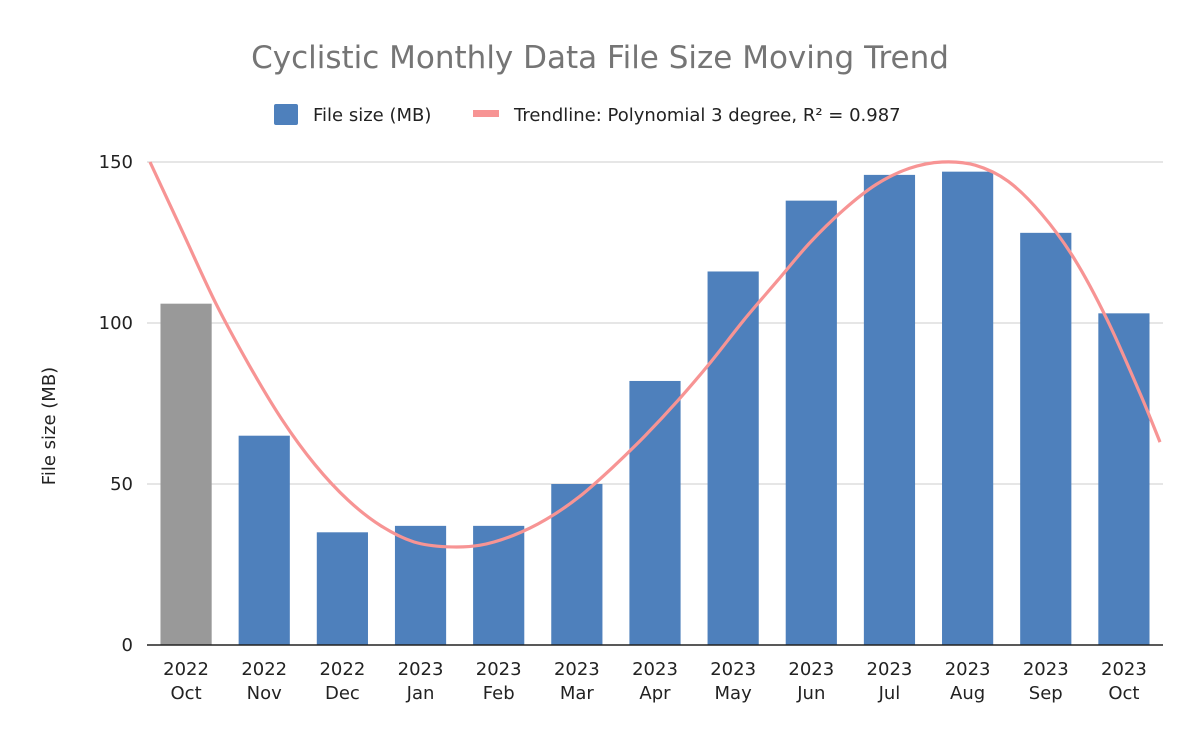 This screenshot has width=1200, height=742. What do you see at coordinates (577, 564) in the screenshot?
I see `bar-2023-mar` at bounding box center [577, 564].